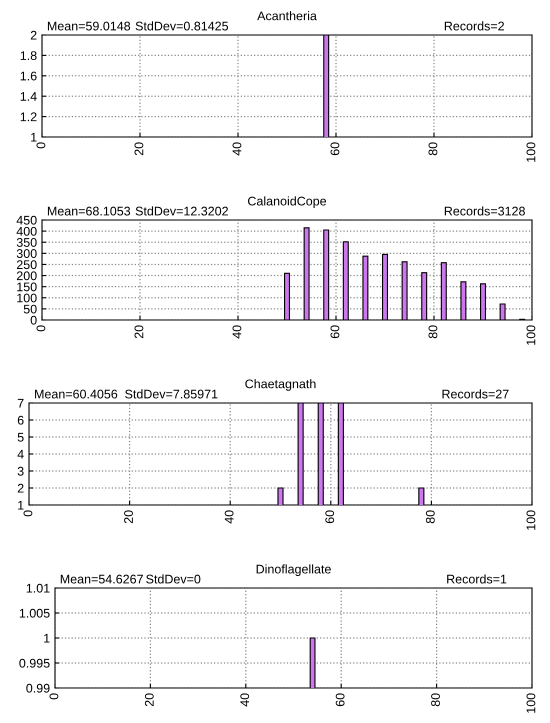  What do you see at coordinates (89, 211) in the screenshot?
I see `text: Mean=68.1053` at bounding box center [89, 211].